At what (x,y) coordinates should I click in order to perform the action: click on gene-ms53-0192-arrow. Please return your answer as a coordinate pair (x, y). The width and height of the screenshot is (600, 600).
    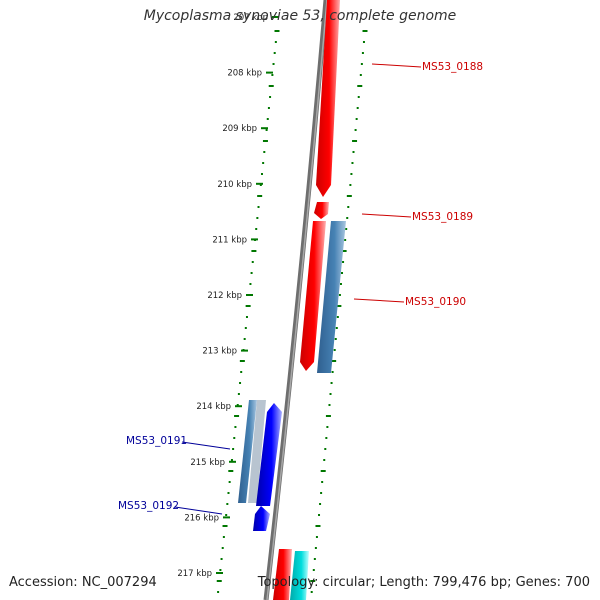
    Looking at the image, I should click on (261, 518).